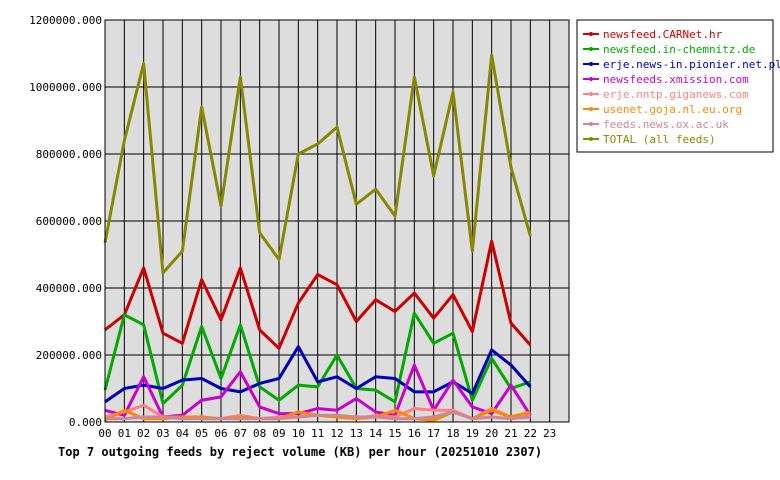 This screenshot has width=780, height=480. Describe the element at coordinates (510, 433) in the screenshot. I see `x-tick-label: 21` at that location.